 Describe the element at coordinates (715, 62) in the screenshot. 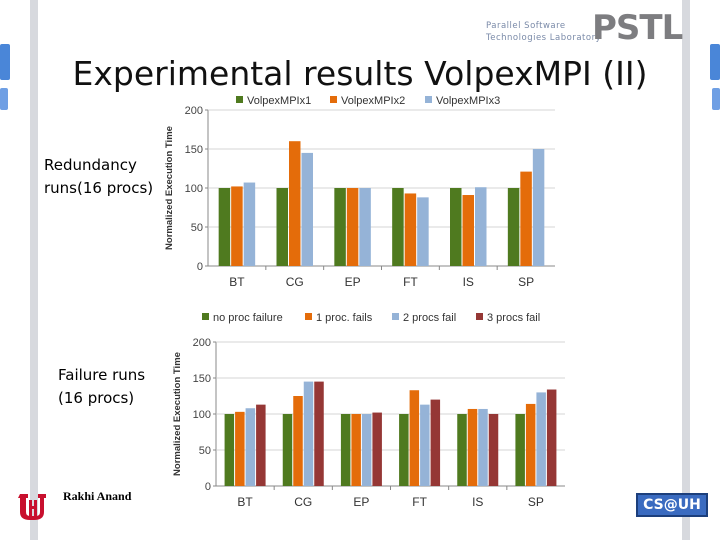

I see `right-accent-tab` at that location.